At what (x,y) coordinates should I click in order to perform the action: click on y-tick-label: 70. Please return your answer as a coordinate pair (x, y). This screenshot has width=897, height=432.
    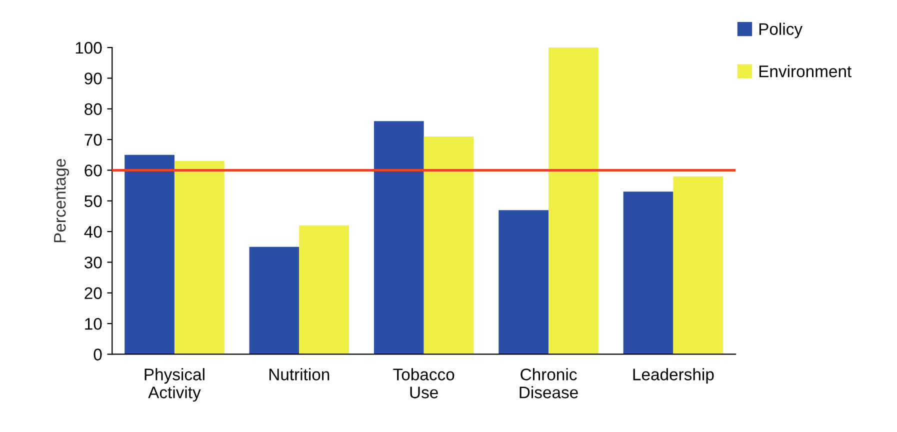
    Looking at the image, I should click on (93, 140).